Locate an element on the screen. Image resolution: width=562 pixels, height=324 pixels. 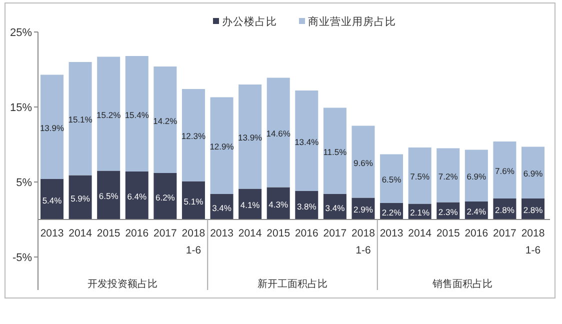
data-label: 12.3% is located at coordinates (193, 136).